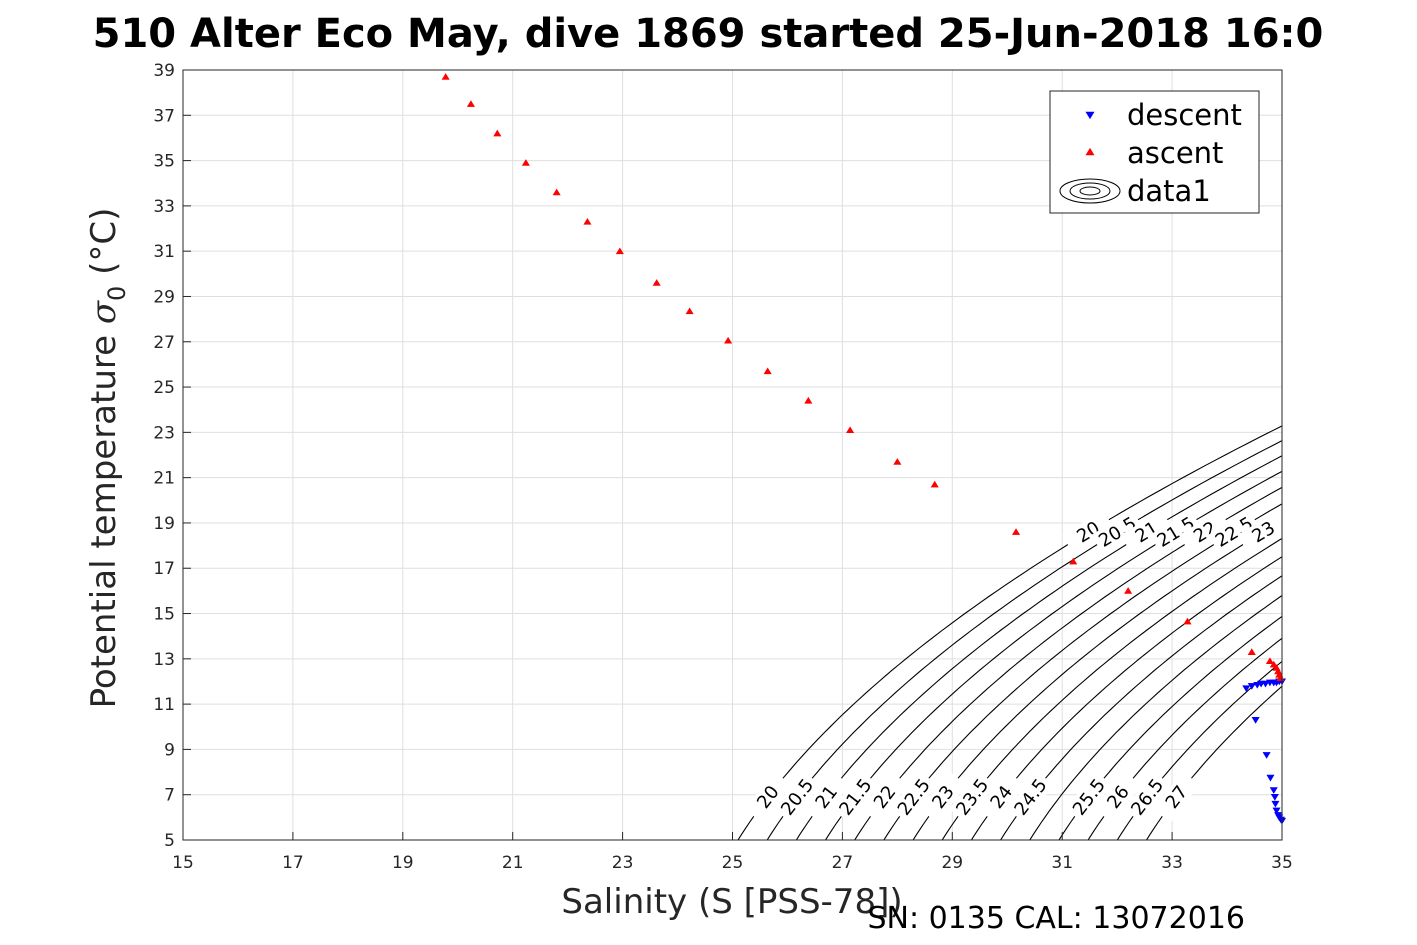 Image resolution: width=1417 pixels, height=945 pixels. Describe the element at coordinates (623, 863) in the screenshot. I see `x-tick-label: 23` at that location.